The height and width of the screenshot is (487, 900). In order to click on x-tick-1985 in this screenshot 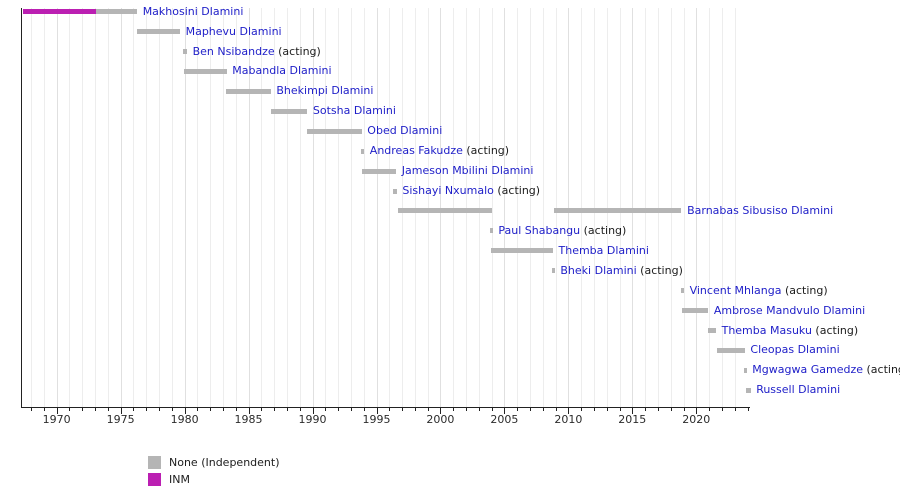, I will do `click(249, 411)`.